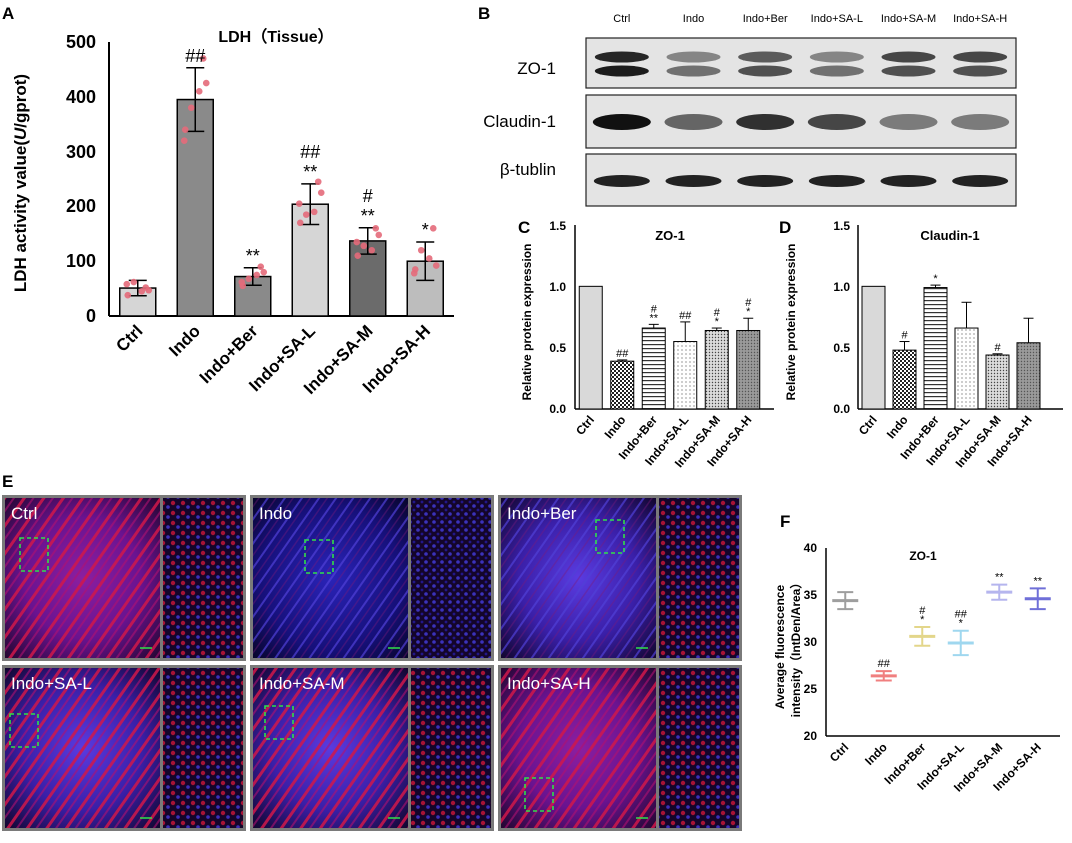 This screenshot has width=1072, height=843. What do you see at coordinates (621, 19) in the screenshot?
I see `blot-lane-label: Ctrl` at bounding box center [621, 19].